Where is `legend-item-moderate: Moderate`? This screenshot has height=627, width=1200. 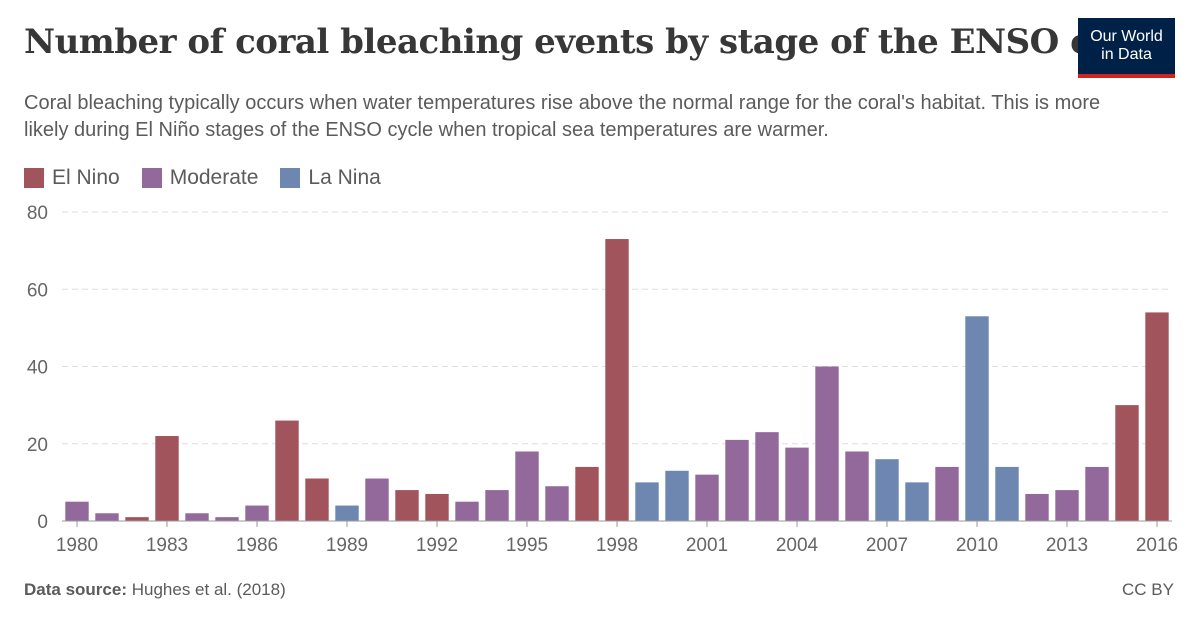 legend-item-moderate: Moderate is located at coordinates (200, 178).